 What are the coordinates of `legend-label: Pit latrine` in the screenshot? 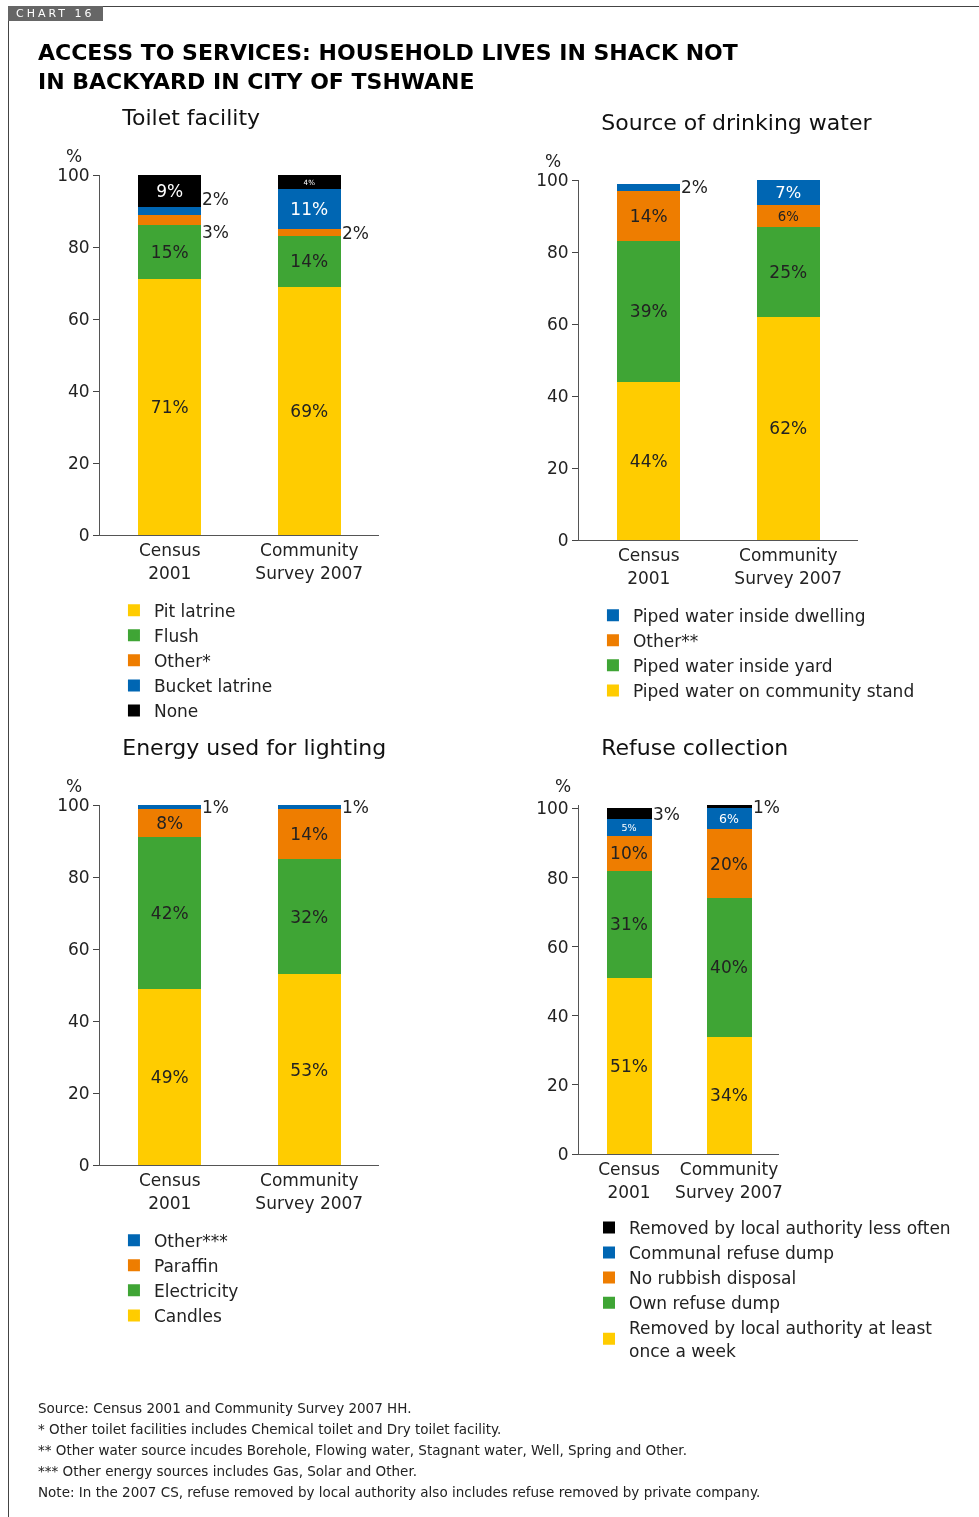 It's located at (194, 610).